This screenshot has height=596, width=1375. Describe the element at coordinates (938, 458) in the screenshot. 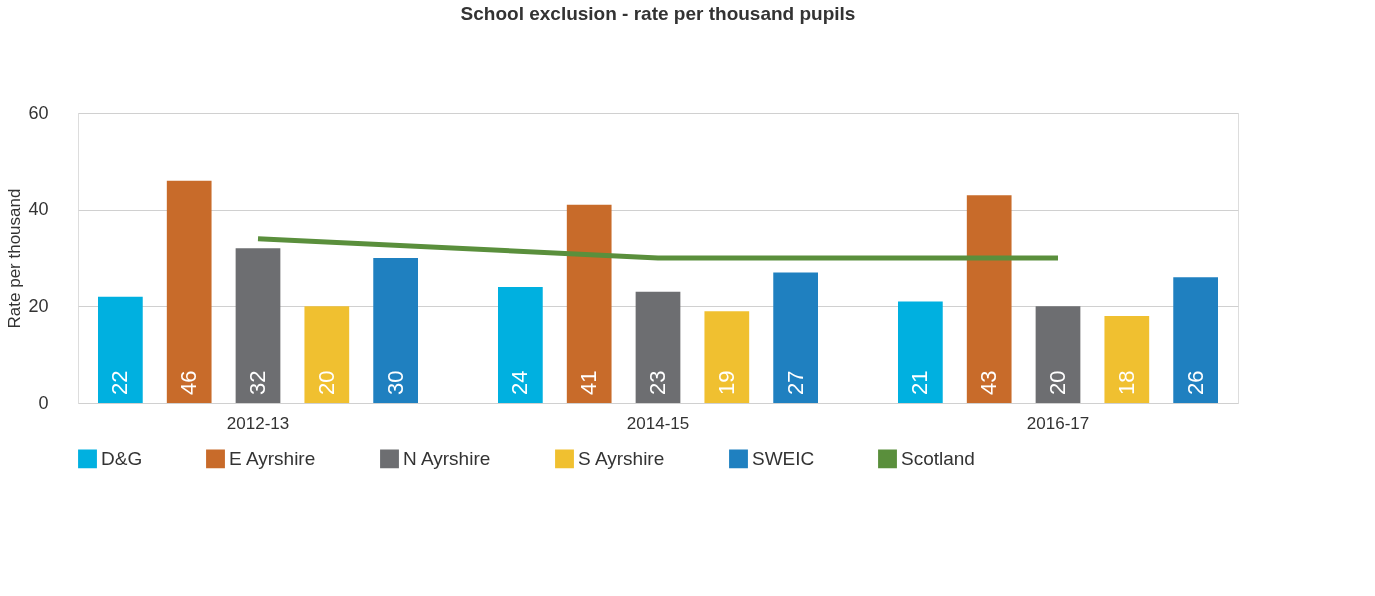

I see `legend-label: Scotland` at that location.